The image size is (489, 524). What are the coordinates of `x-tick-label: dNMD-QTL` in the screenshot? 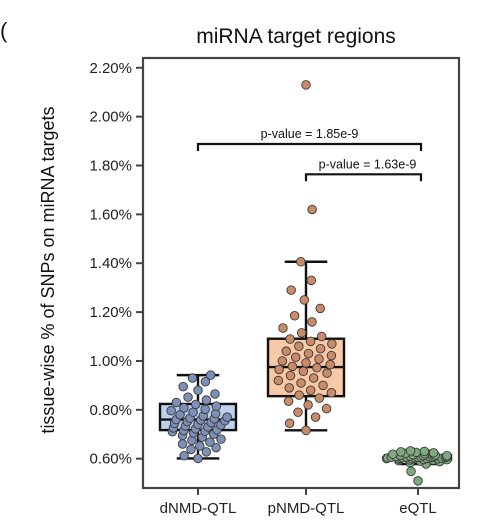 It's located at (198, 508).